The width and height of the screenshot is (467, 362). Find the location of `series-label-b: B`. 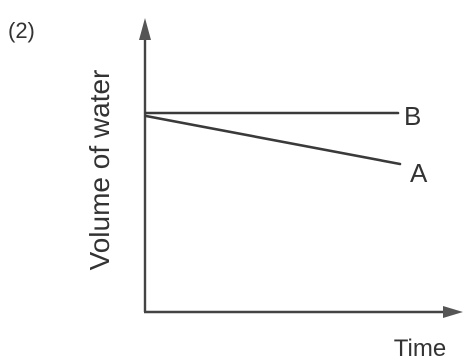

series-label-b: B is located at coordinates (412, 116).